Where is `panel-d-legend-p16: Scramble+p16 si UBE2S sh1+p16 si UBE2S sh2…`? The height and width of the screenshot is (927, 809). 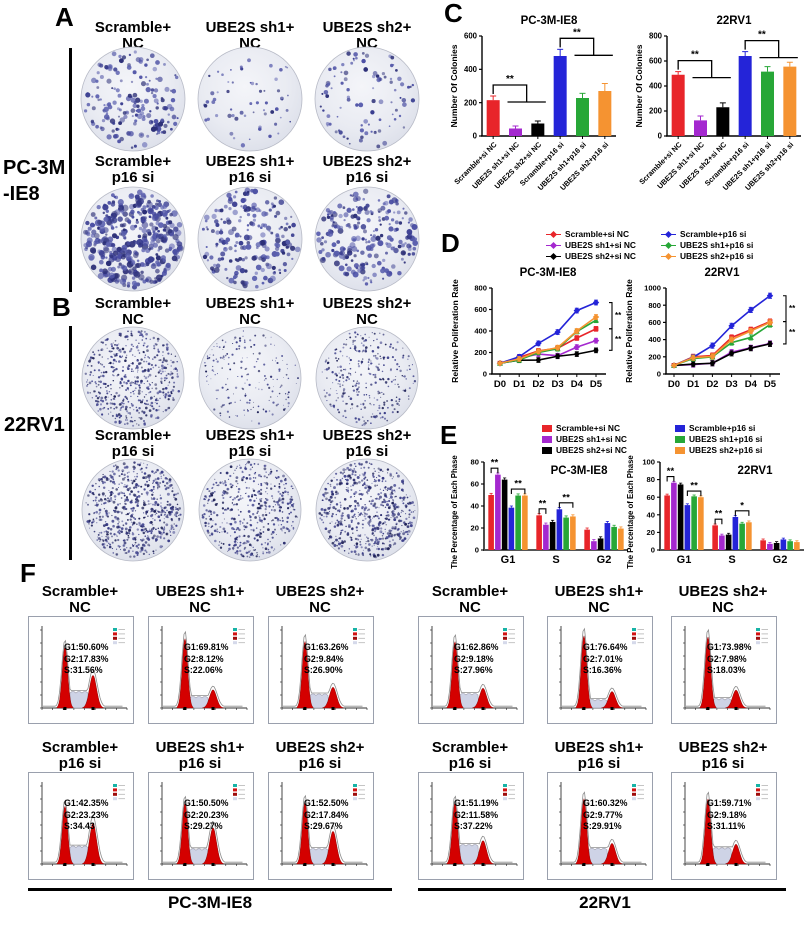
panel-d-legend-p16: Scramble+p16 si UBE2S sh1+p16 si UBE2S sh2… is located at coordinates (707, 245).